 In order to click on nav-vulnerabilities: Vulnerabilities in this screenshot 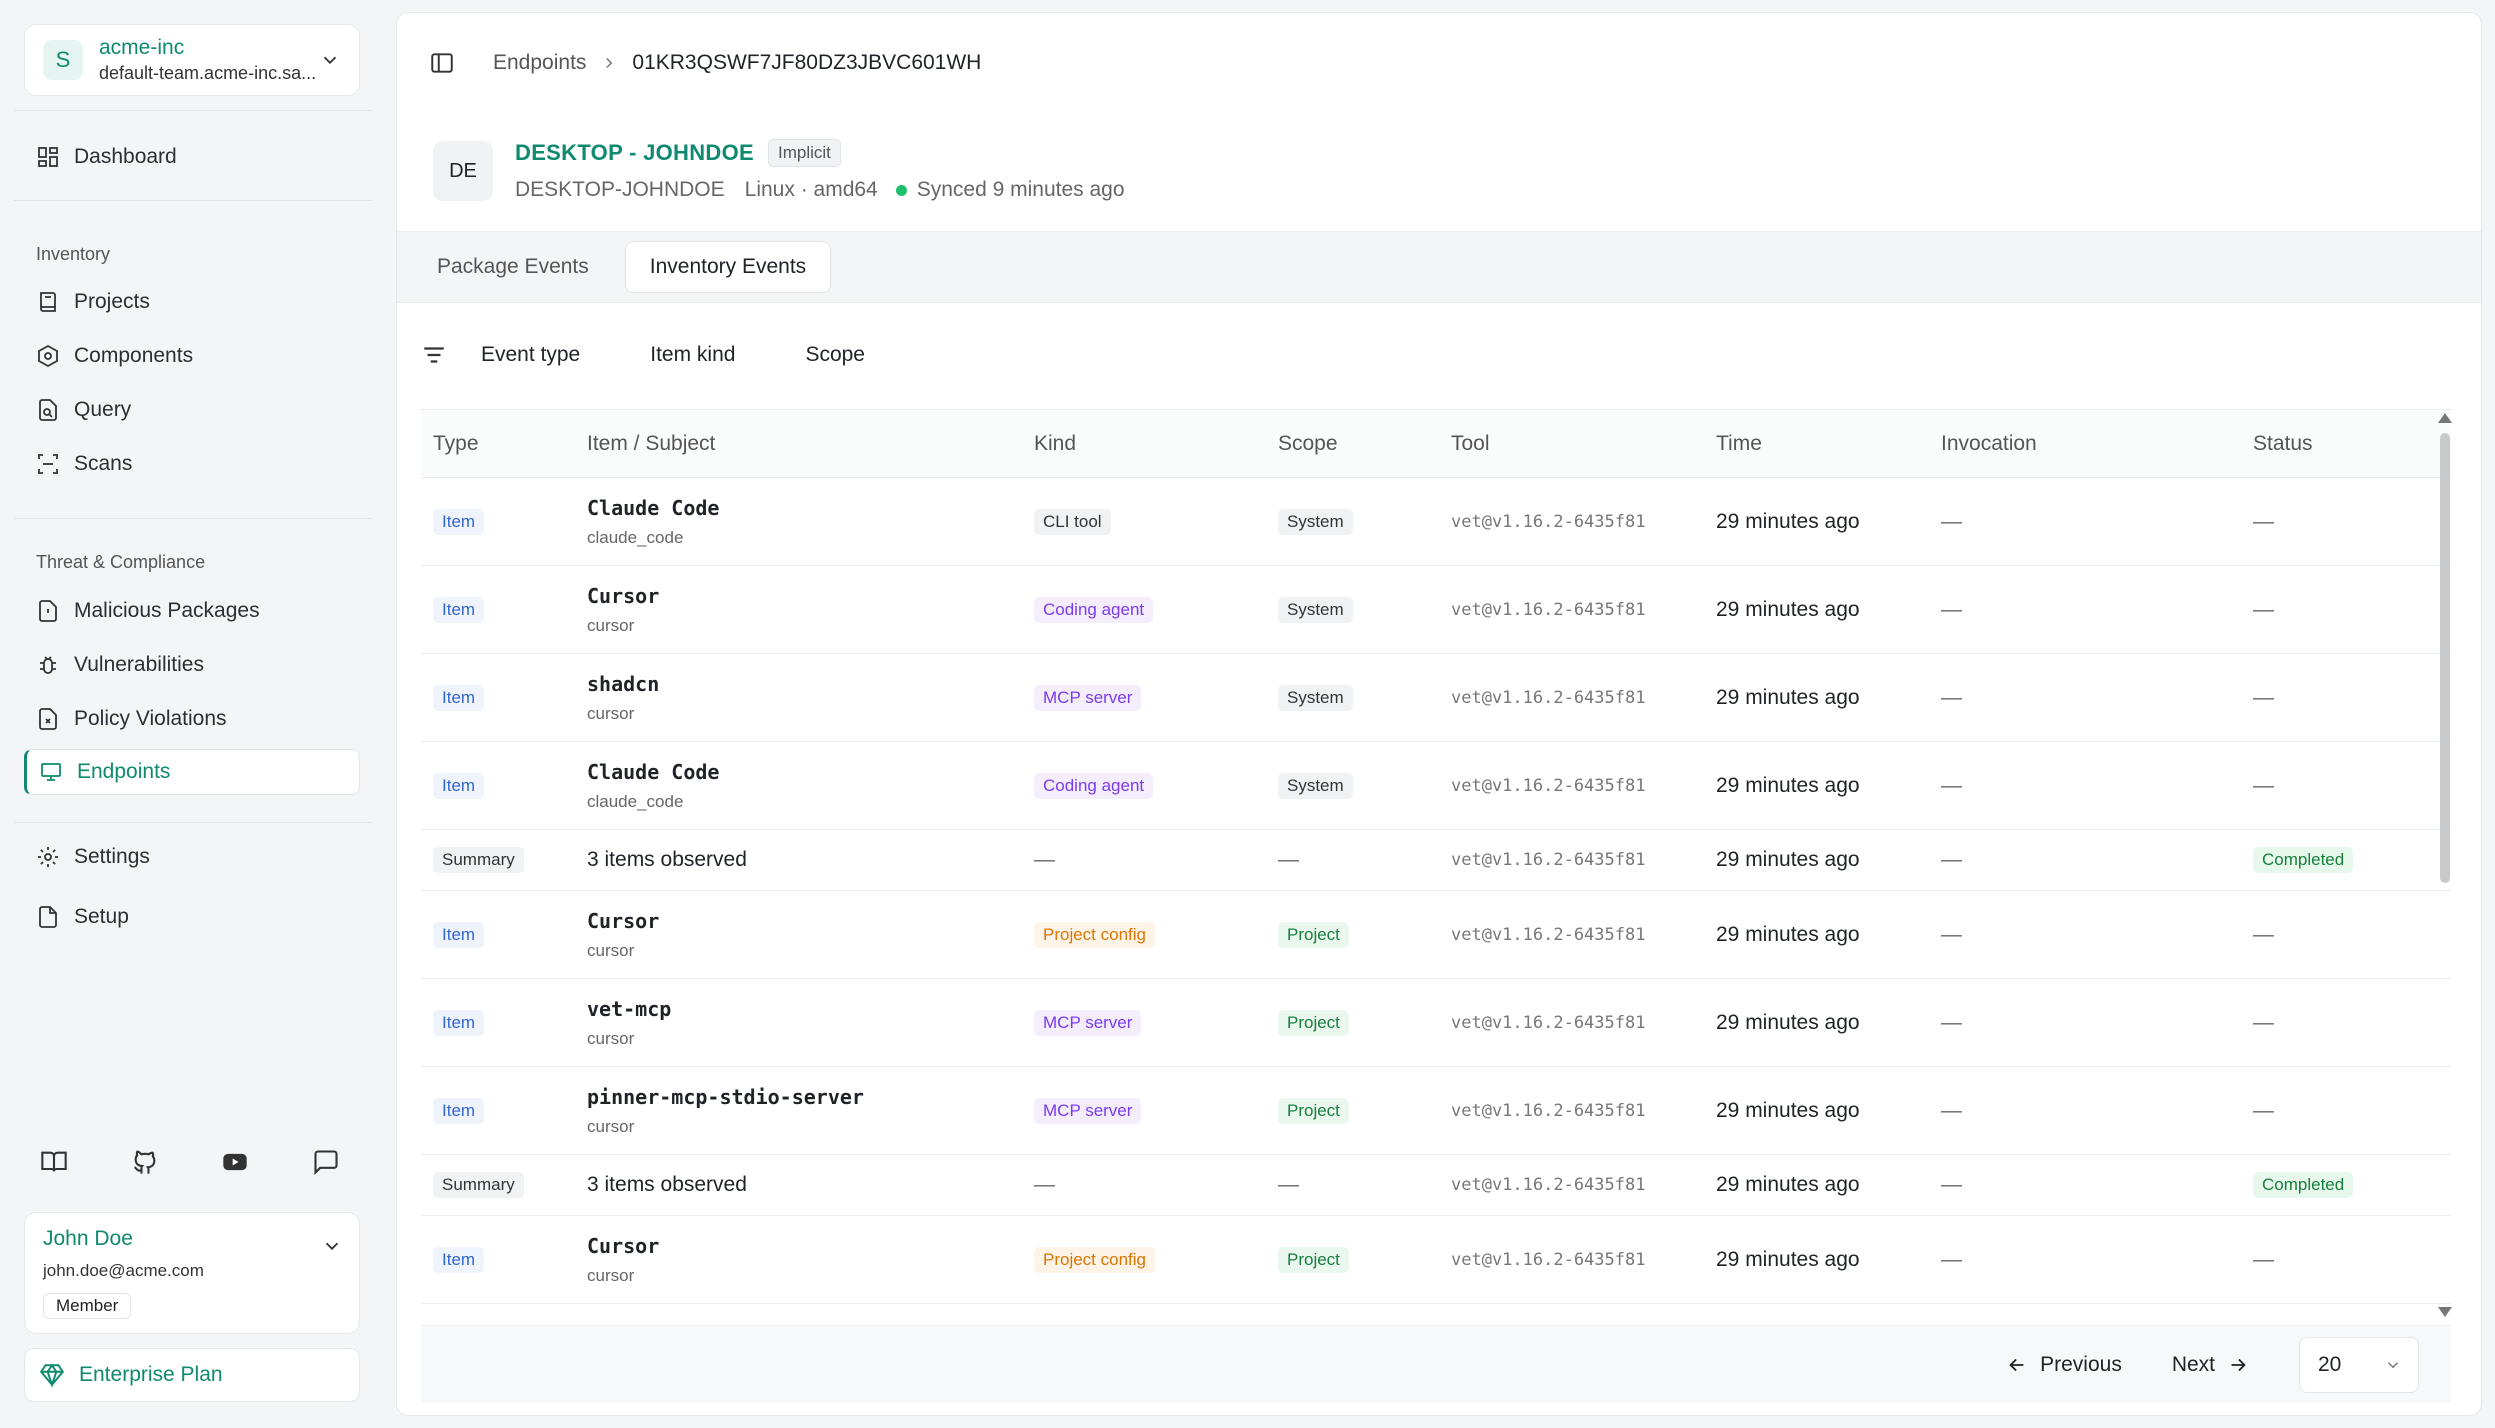, I will do `click(192, 665)`.